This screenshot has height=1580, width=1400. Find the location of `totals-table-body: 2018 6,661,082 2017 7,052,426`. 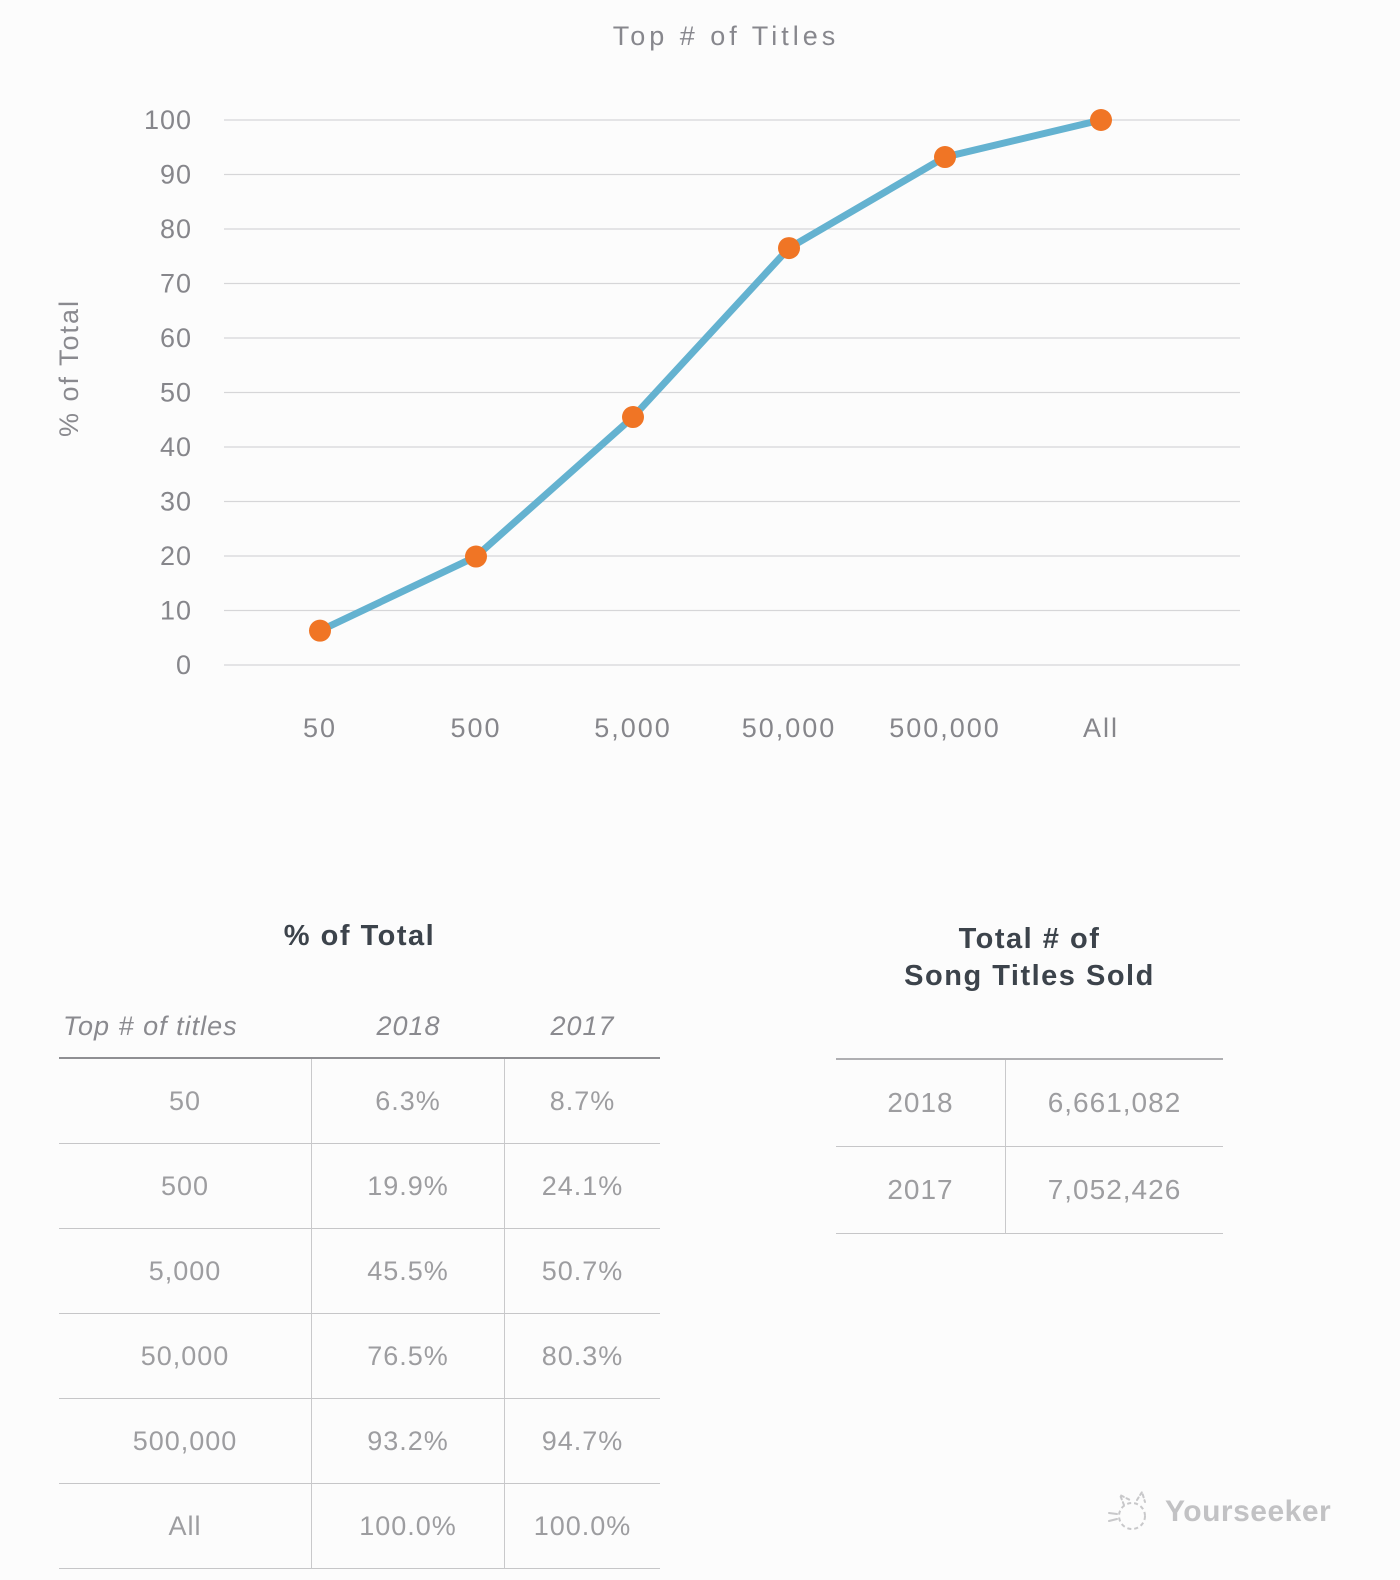

totals-table-body: 2018 6,661,082 2017 7,052,426 is located at coordinates (1029, 1147).